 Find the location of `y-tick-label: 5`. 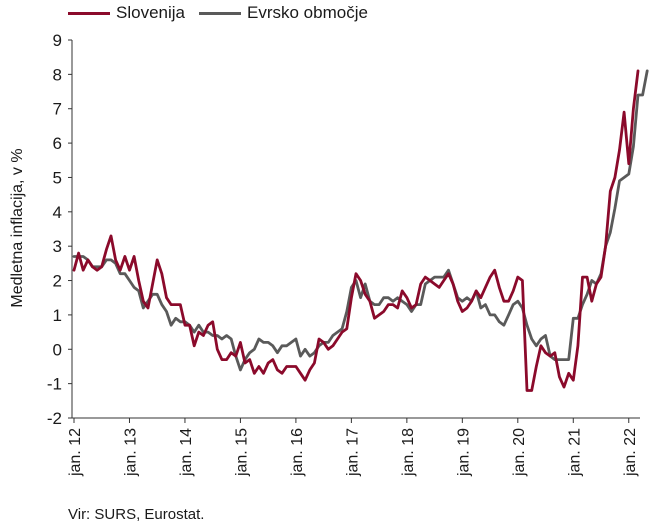

y-tick-label: 5 is located at coordinates (57, 177).